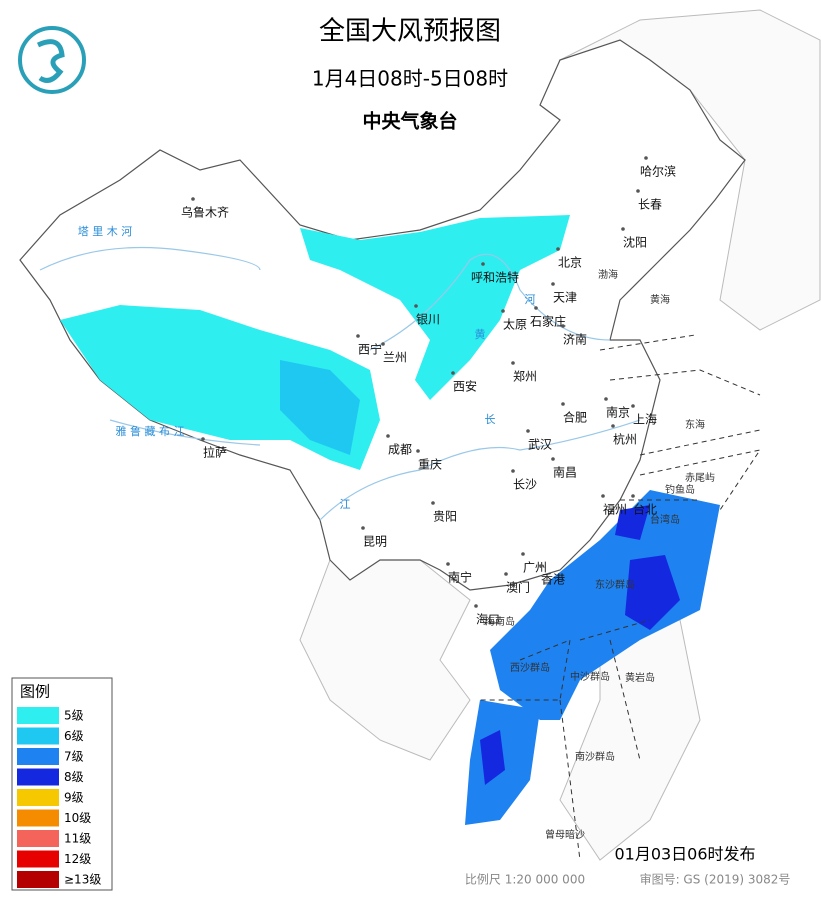  What do you see at coordinates (665, 519) in the screenshot?
I see `sea-label: 台湾岛` at bounding box center [665, 519].